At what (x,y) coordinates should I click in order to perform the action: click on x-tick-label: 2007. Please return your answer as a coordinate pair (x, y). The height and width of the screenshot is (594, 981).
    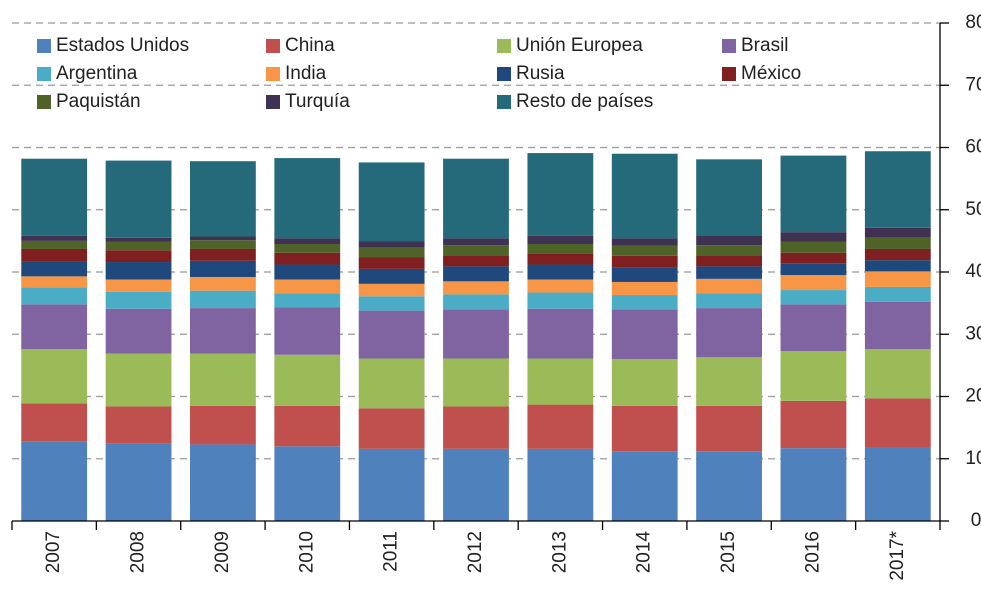
    Looking at the image, I should click on (53, 552).